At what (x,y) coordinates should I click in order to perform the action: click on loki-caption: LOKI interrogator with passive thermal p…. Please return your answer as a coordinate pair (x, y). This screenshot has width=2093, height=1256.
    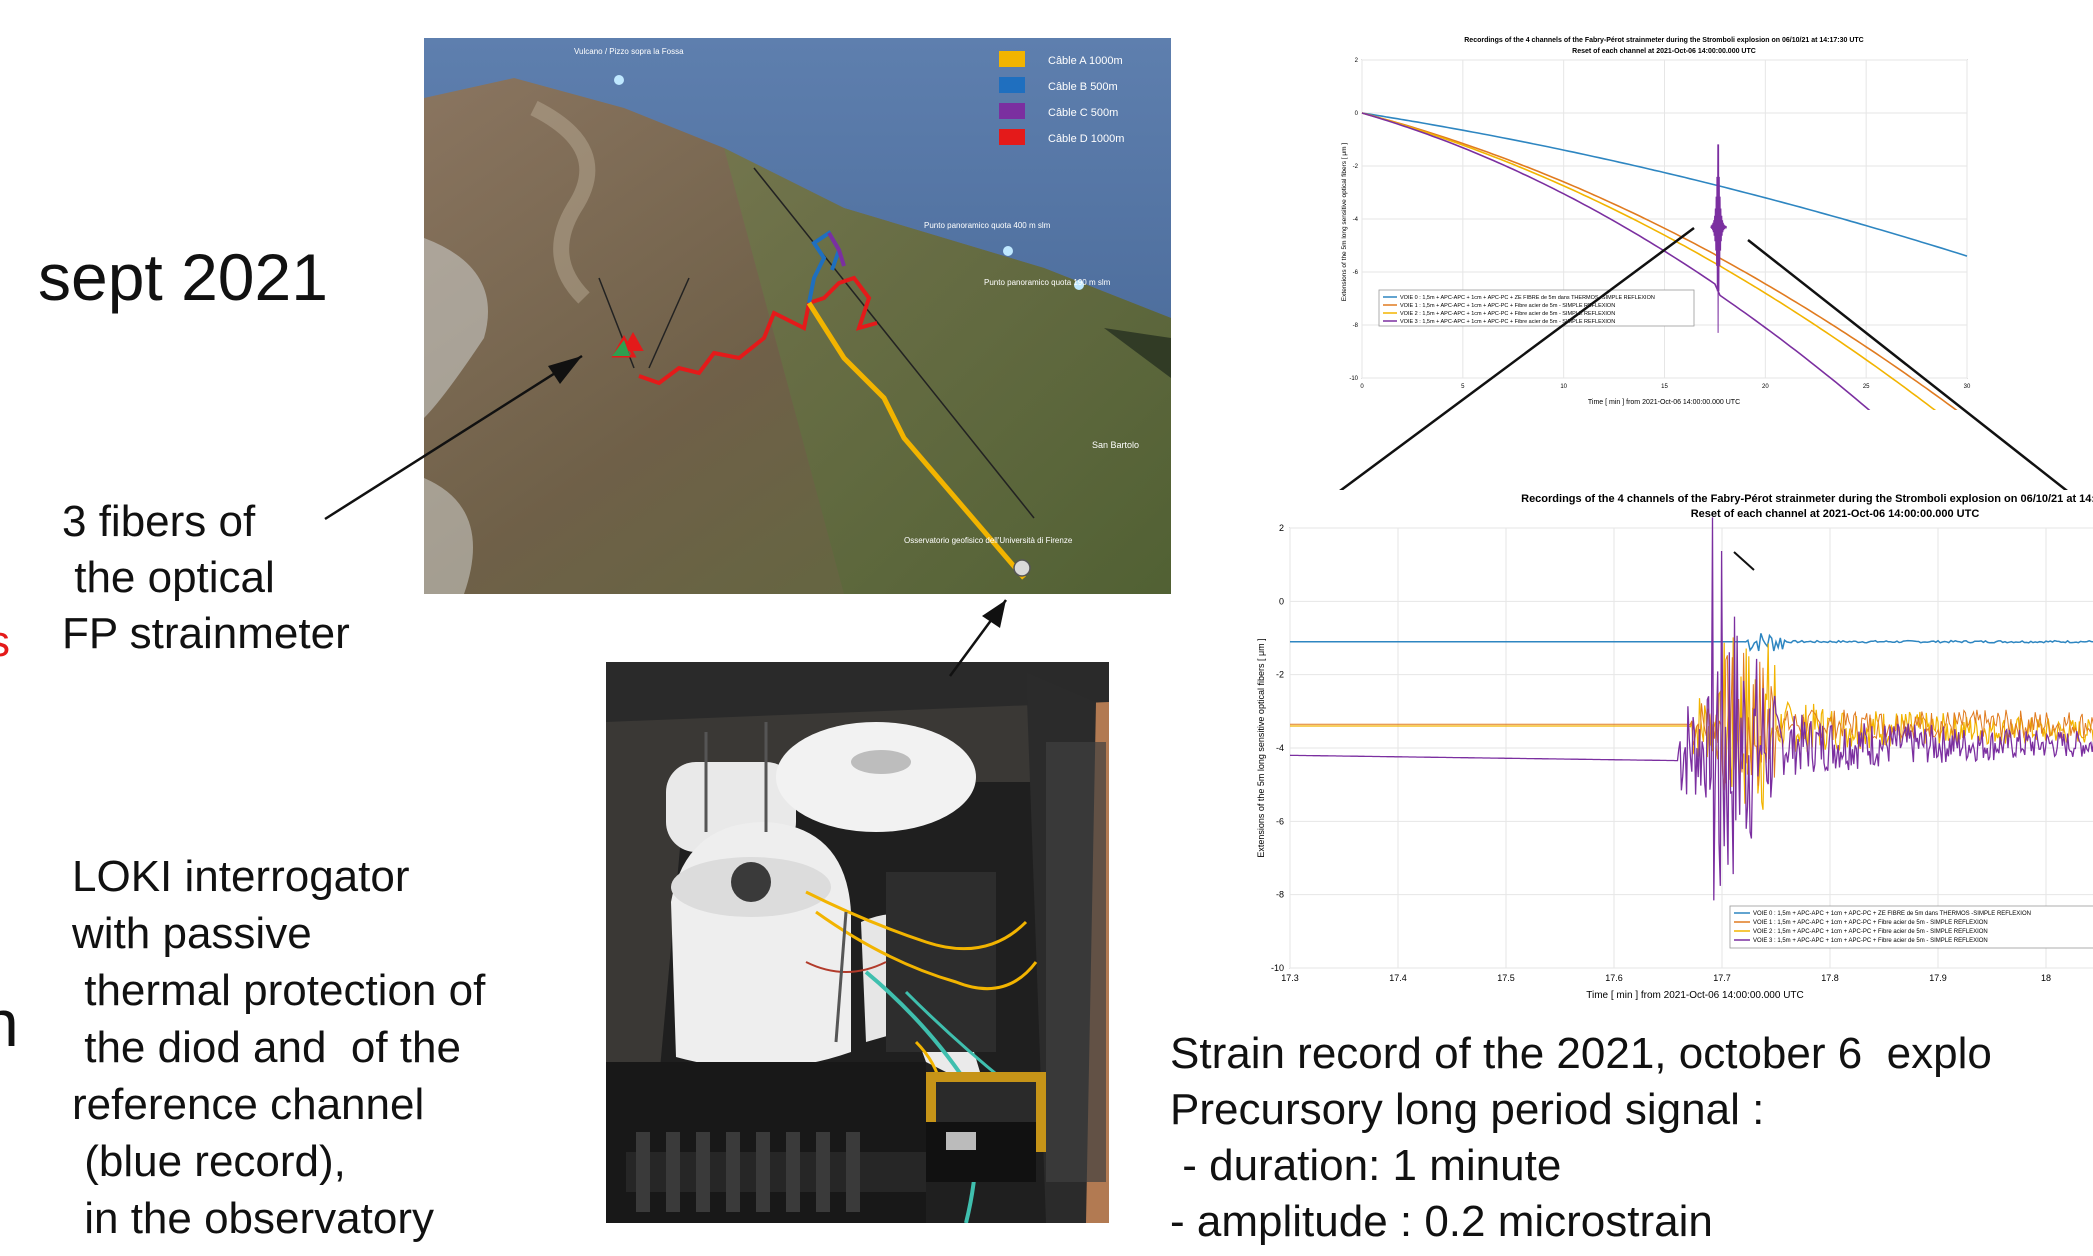
    Looking at the image, I should click on (278, 1054).